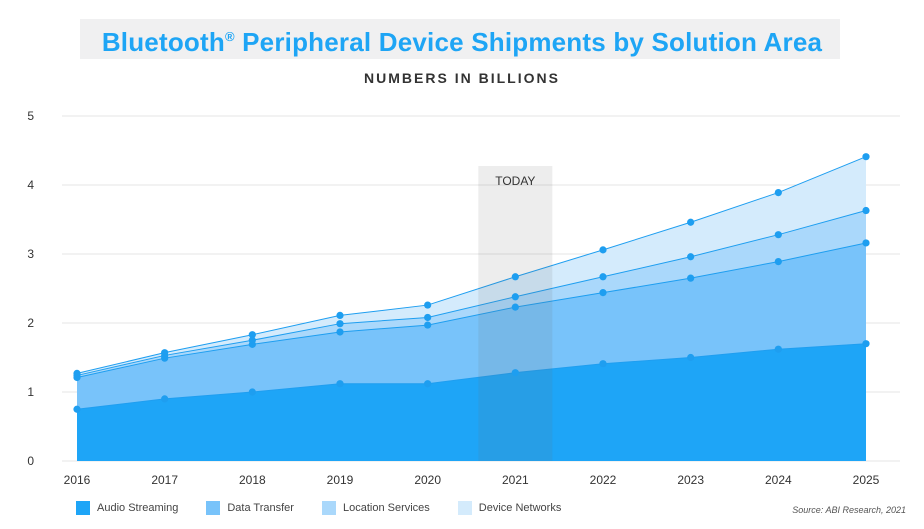 This screenshot has height=529, width=924. Describe the element at coordinates (515, 480) in the screenshot. I see `x-tick-label: 2021` at that location.